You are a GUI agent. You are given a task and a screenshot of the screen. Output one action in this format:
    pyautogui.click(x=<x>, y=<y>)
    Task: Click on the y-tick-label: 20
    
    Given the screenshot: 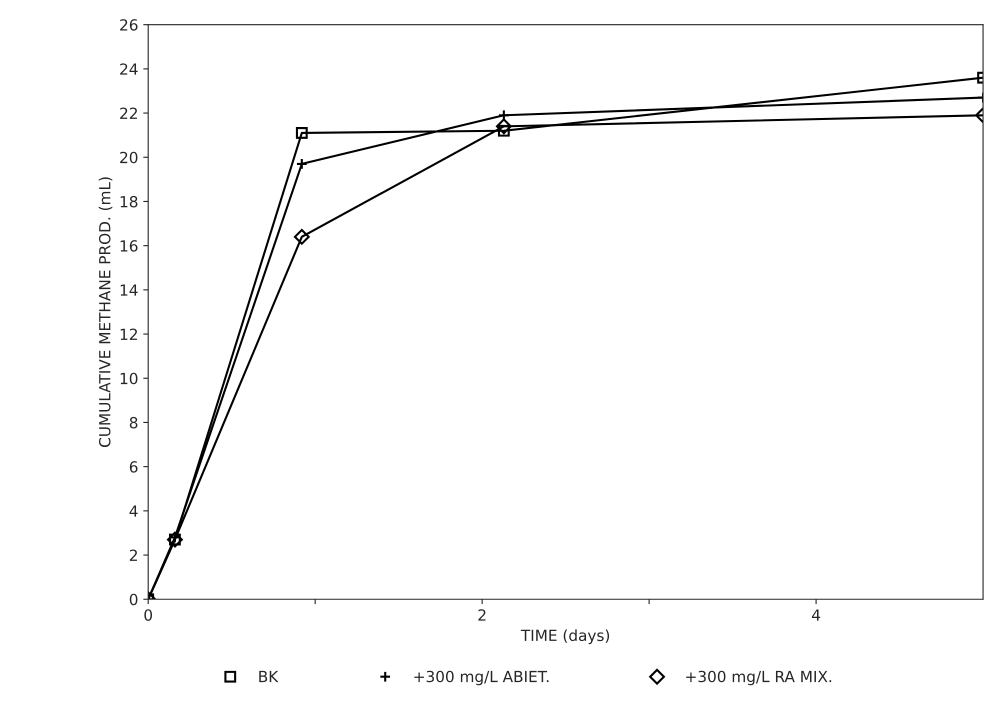 What is the action you would take?
    pyautogui.click(x=129, y=158)
    